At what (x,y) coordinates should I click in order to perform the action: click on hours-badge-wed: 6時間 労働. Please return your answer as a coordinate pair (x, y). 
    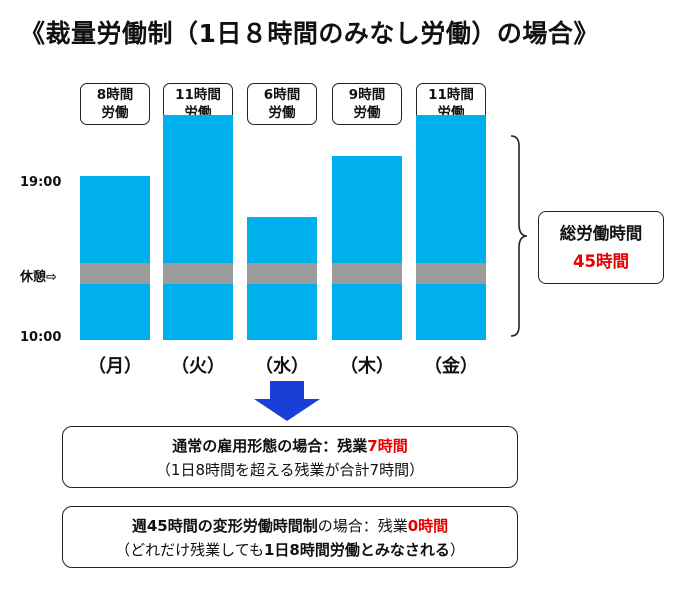
    Looking at the image, I should click on (282, 104).